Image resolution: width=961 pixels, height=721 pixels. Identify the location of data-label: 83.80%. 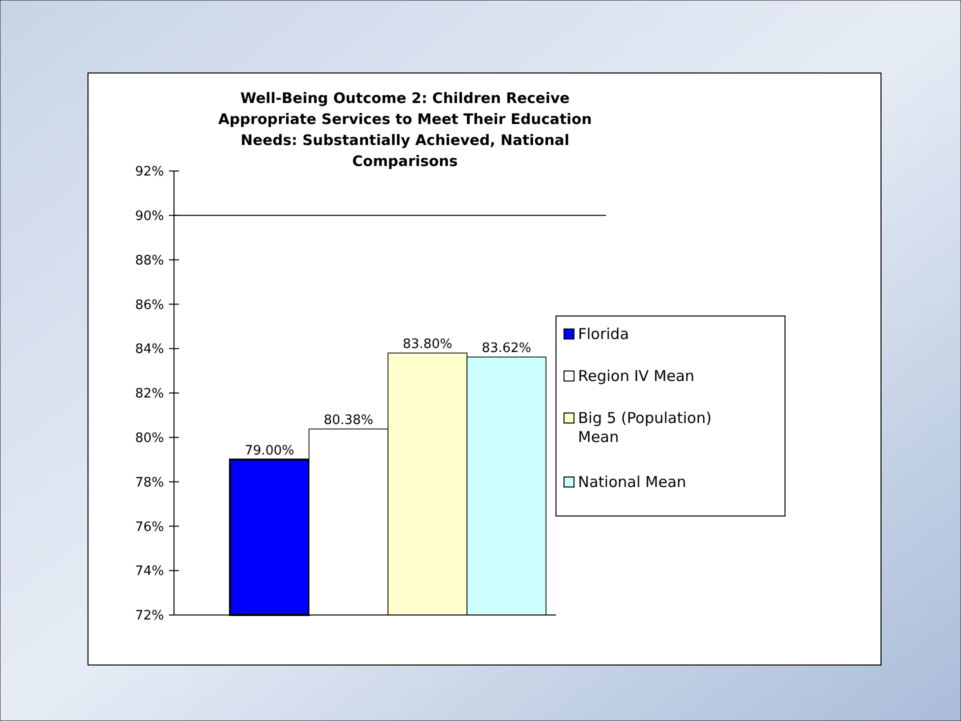
(427, 344).